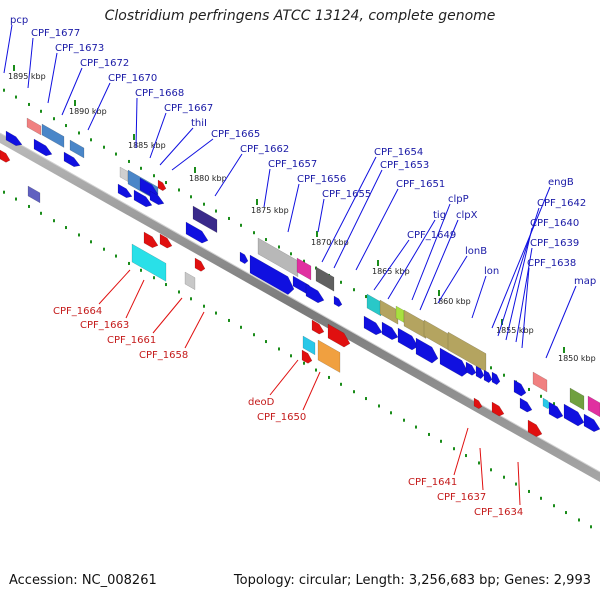  What do you see at coordinates (491, 271) in the screenshot?
I see `gene-label: lon` at bounding box center [491, 271].